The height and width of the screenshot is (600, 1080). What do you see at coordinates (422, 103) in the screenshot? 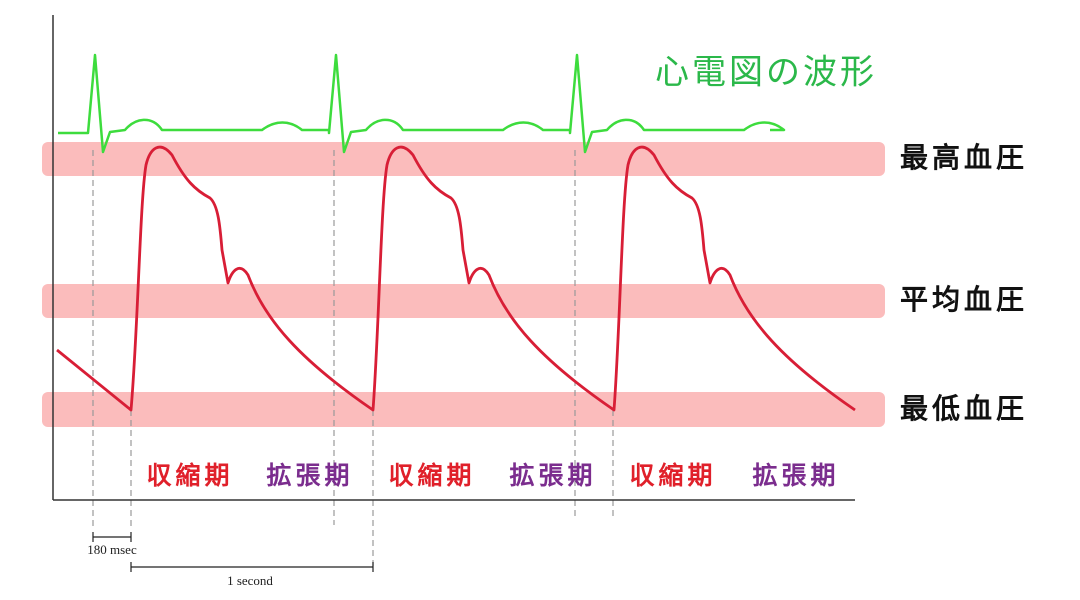
I see `ecg-wave` at bounding box center [422, 103].